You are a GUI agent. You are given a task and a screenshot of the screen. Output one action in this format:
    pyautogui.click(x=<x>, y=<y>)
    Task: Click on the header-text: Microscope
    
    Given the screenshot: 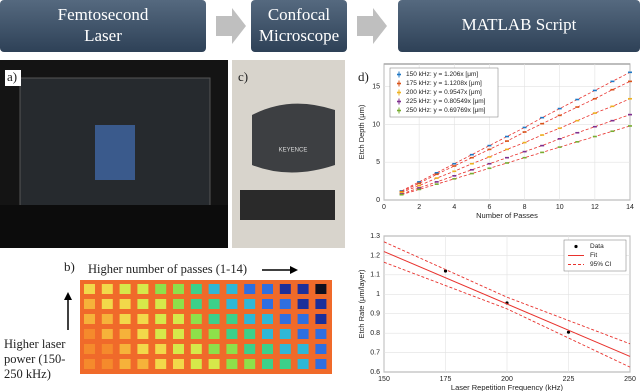 What is the action you would take?
    pyautogui.click(x=299, y=35)
    